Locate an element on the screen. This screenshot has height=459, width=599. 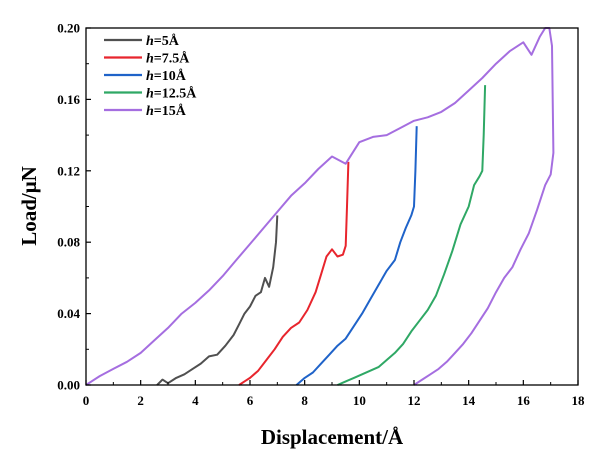
x-tick-label: 6 is located at coordinates (250, 400).